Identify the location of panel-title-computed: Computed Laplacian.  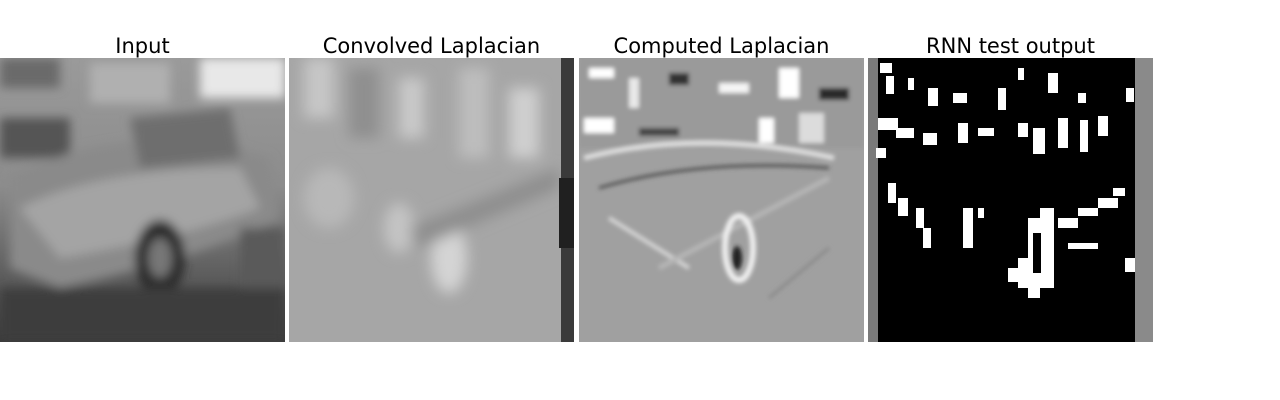
(721, 46).